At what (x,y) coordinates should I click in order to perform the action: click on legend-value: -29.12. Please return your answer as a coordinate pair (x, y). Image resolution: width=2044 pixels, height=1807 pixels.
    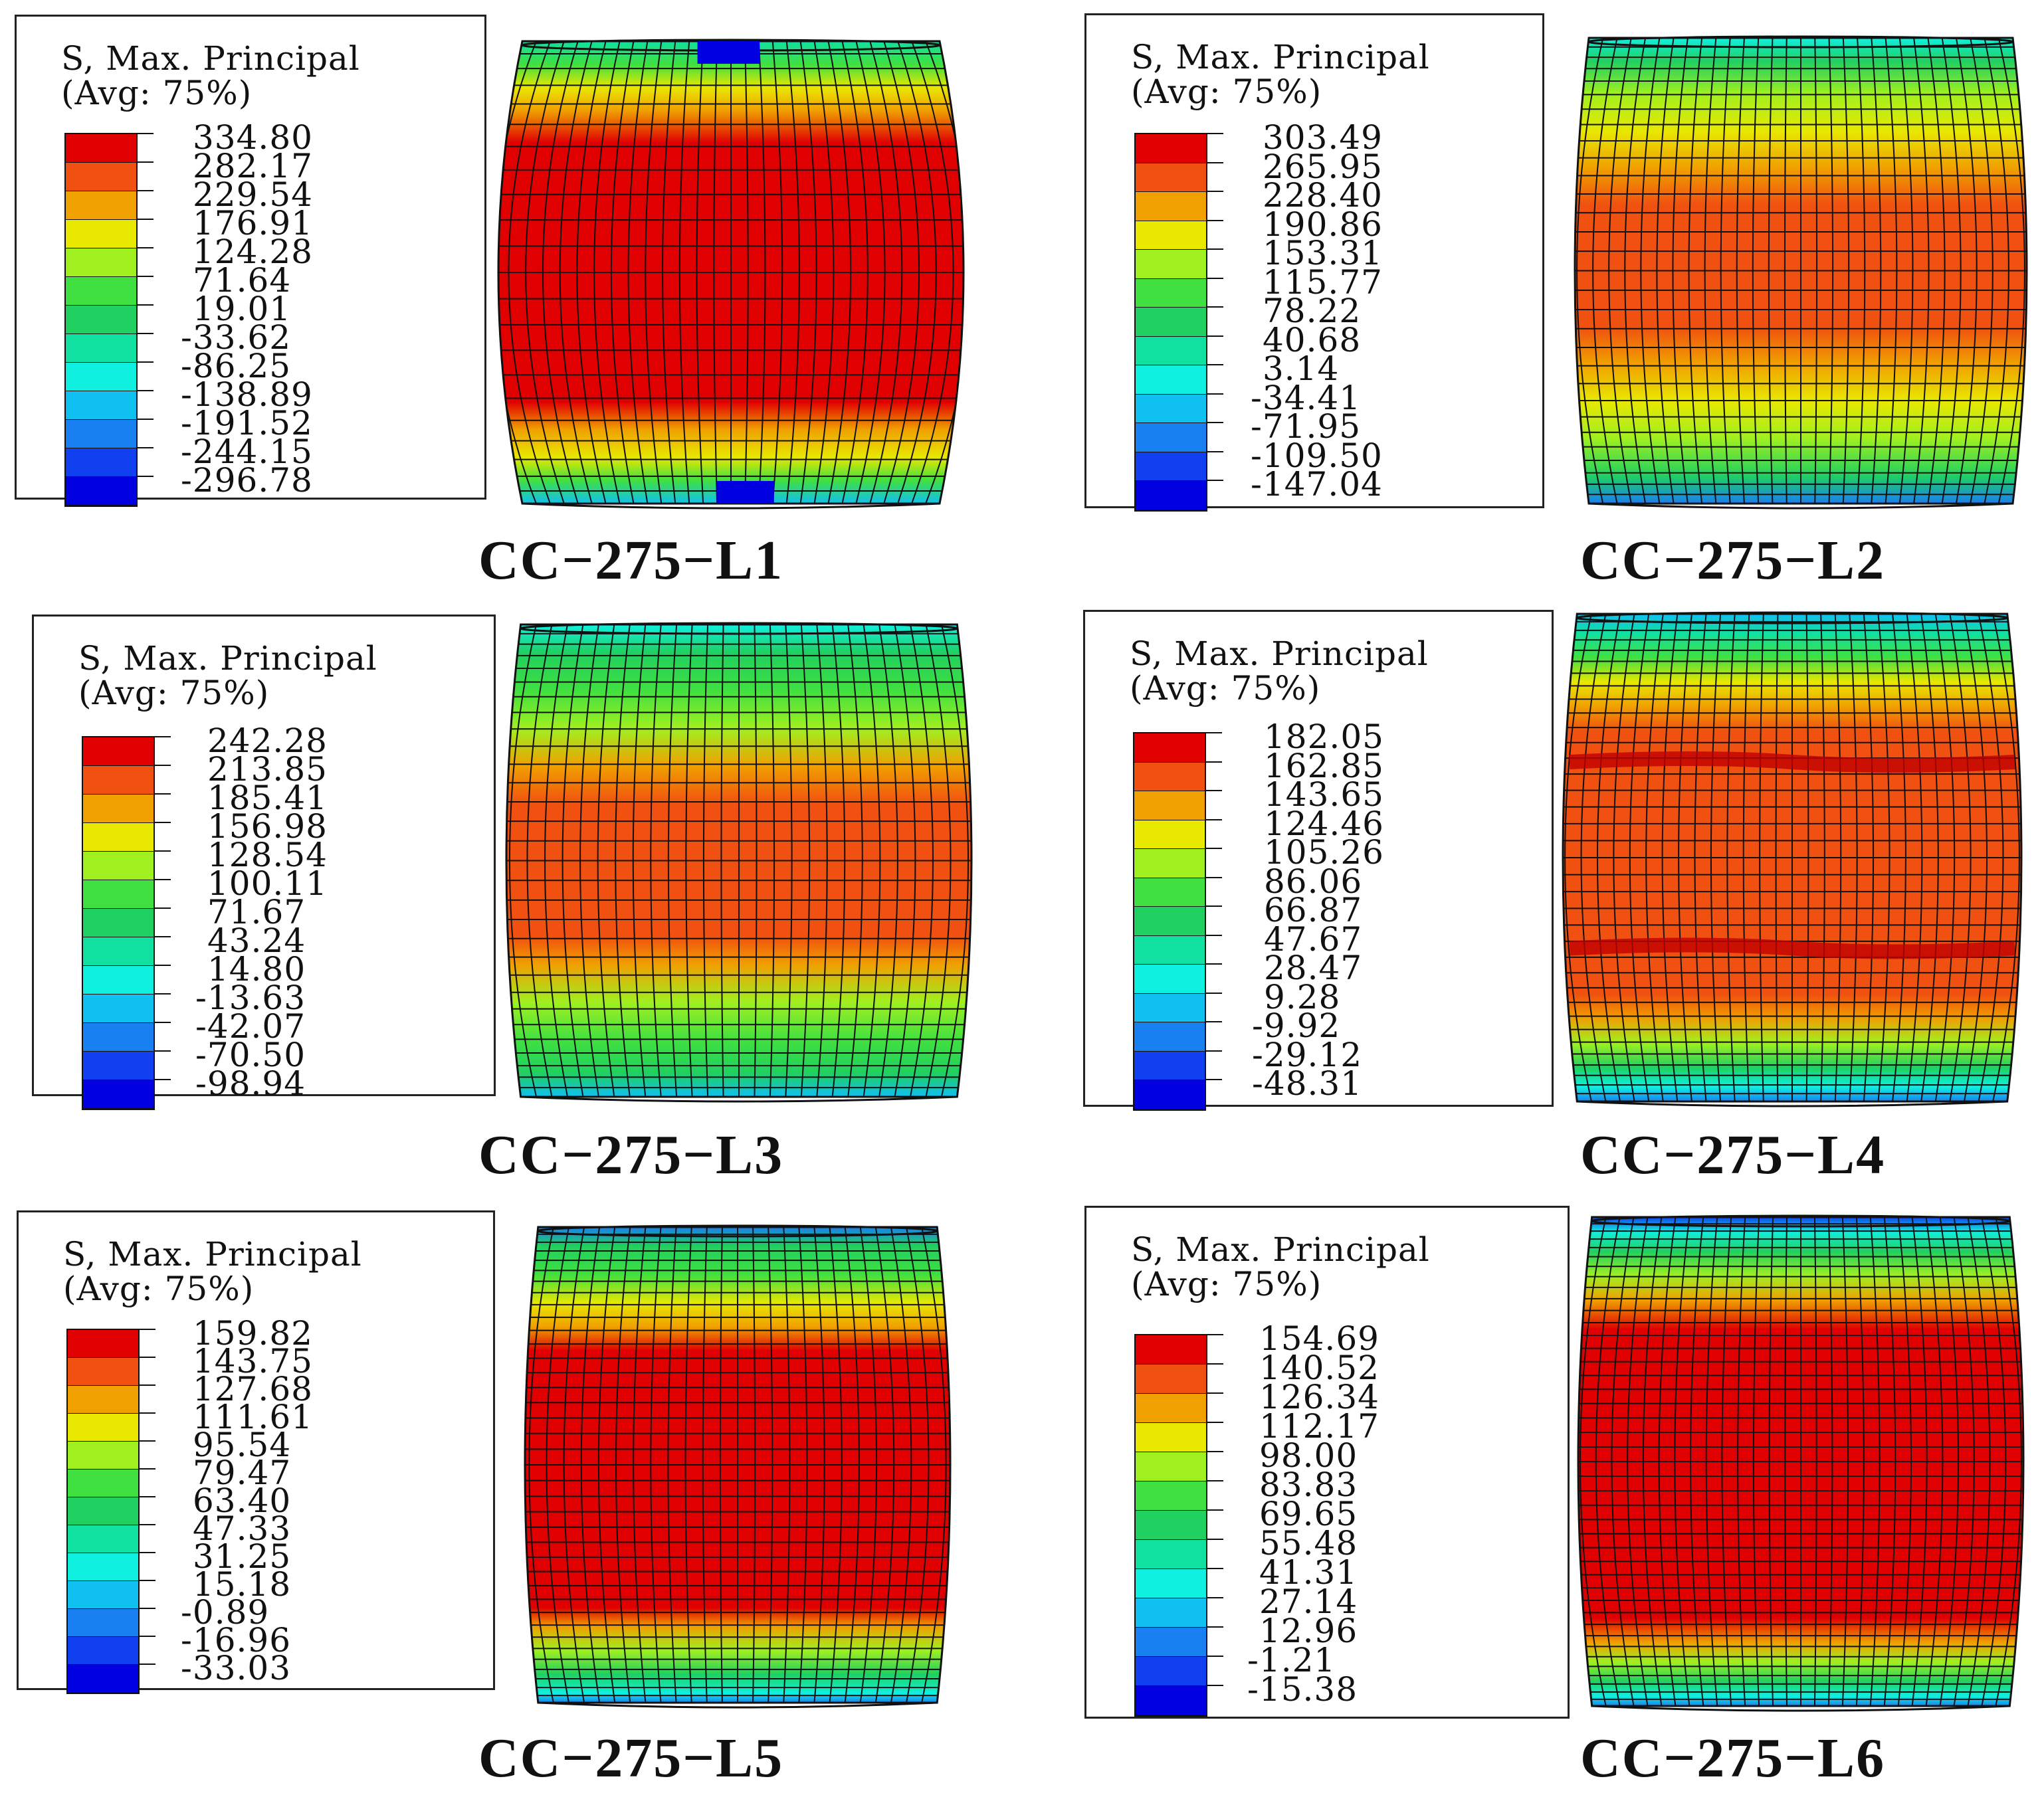
    Looking at the image, I should click on (1308, 1054).